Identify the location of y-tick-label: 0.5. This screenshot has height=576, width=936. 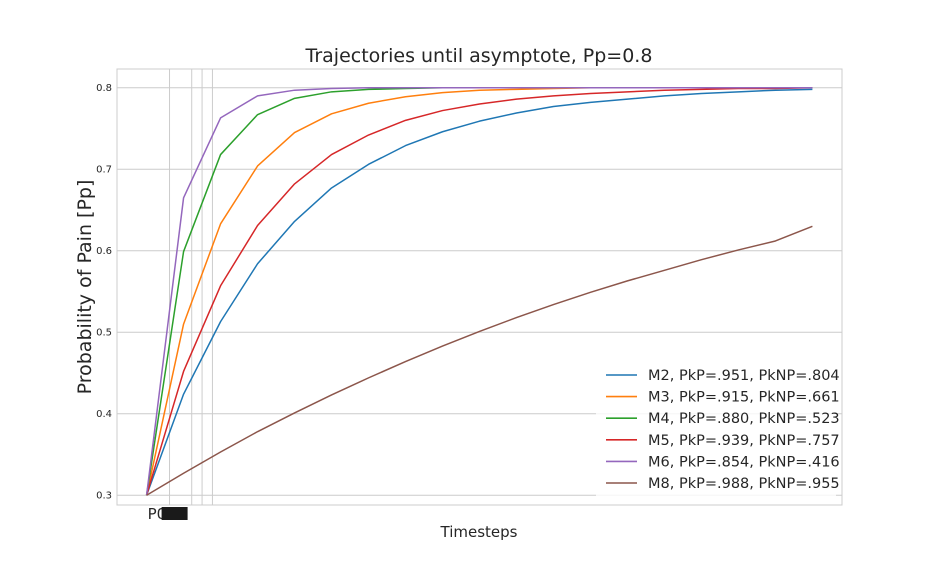
(104, 333).